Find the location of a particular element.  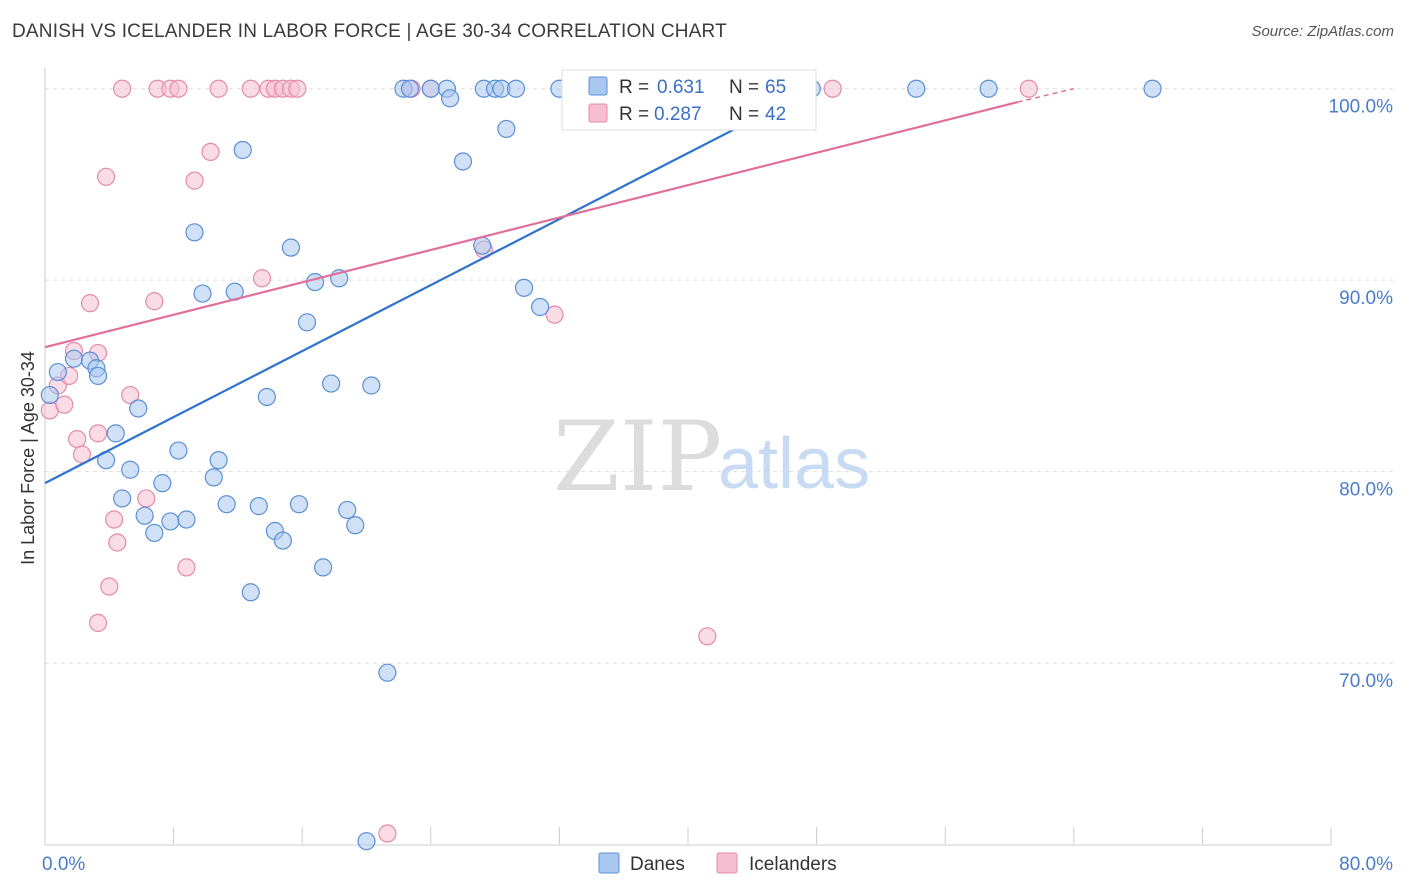

watermark: ZIP atlas is located at coordinates (711, 457).